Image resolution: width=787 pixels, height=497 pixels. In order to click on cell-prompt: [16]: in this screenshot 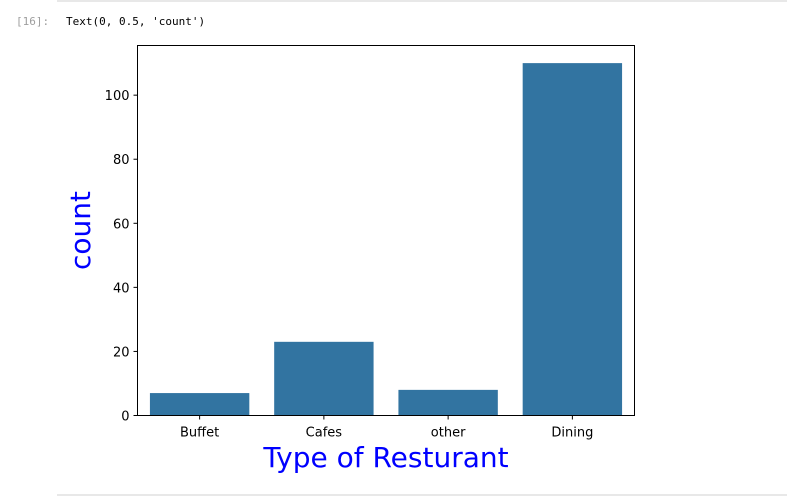, I will do `click(33, 21)`.